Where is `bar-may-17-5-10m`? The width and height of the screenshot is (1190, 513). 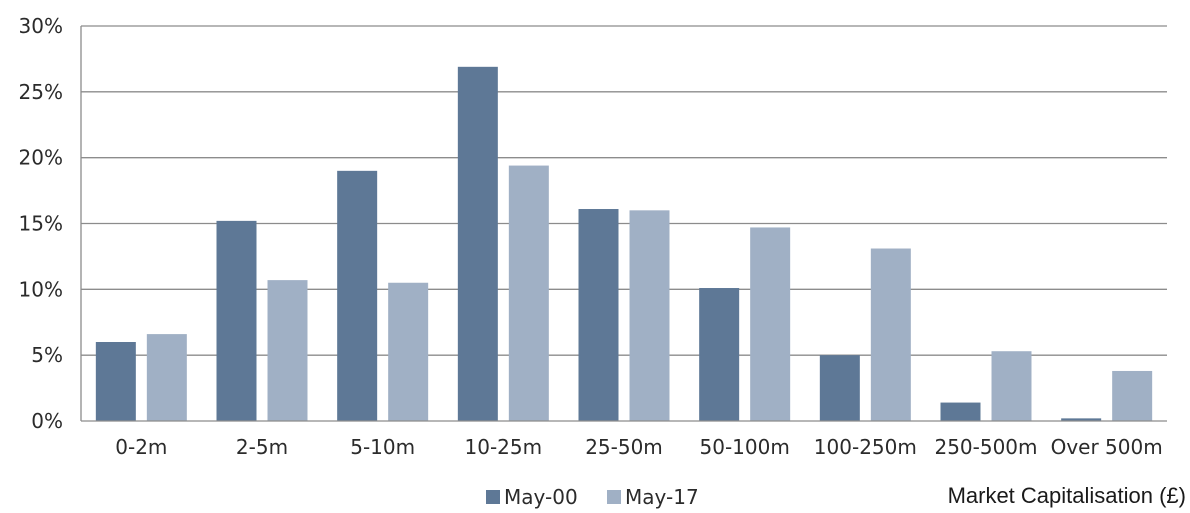
bar-may-17-5-10m is located at coordinates (408, 351).